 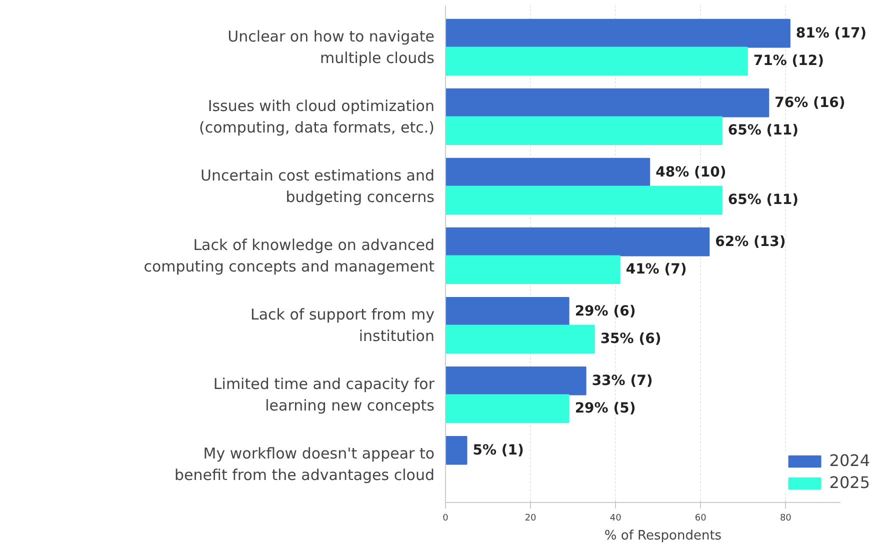 What do you see at coordinates (605, 408) in the screenshot?
I see `data-label: 29% (5)` at bounding box center [605, 408].